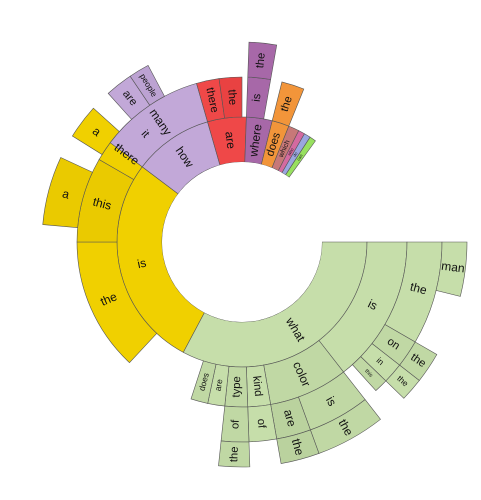  What do you see at coordinates (381, 361) in the screenshot?
I see `segment-label: in` at bounding box center [381, 361].